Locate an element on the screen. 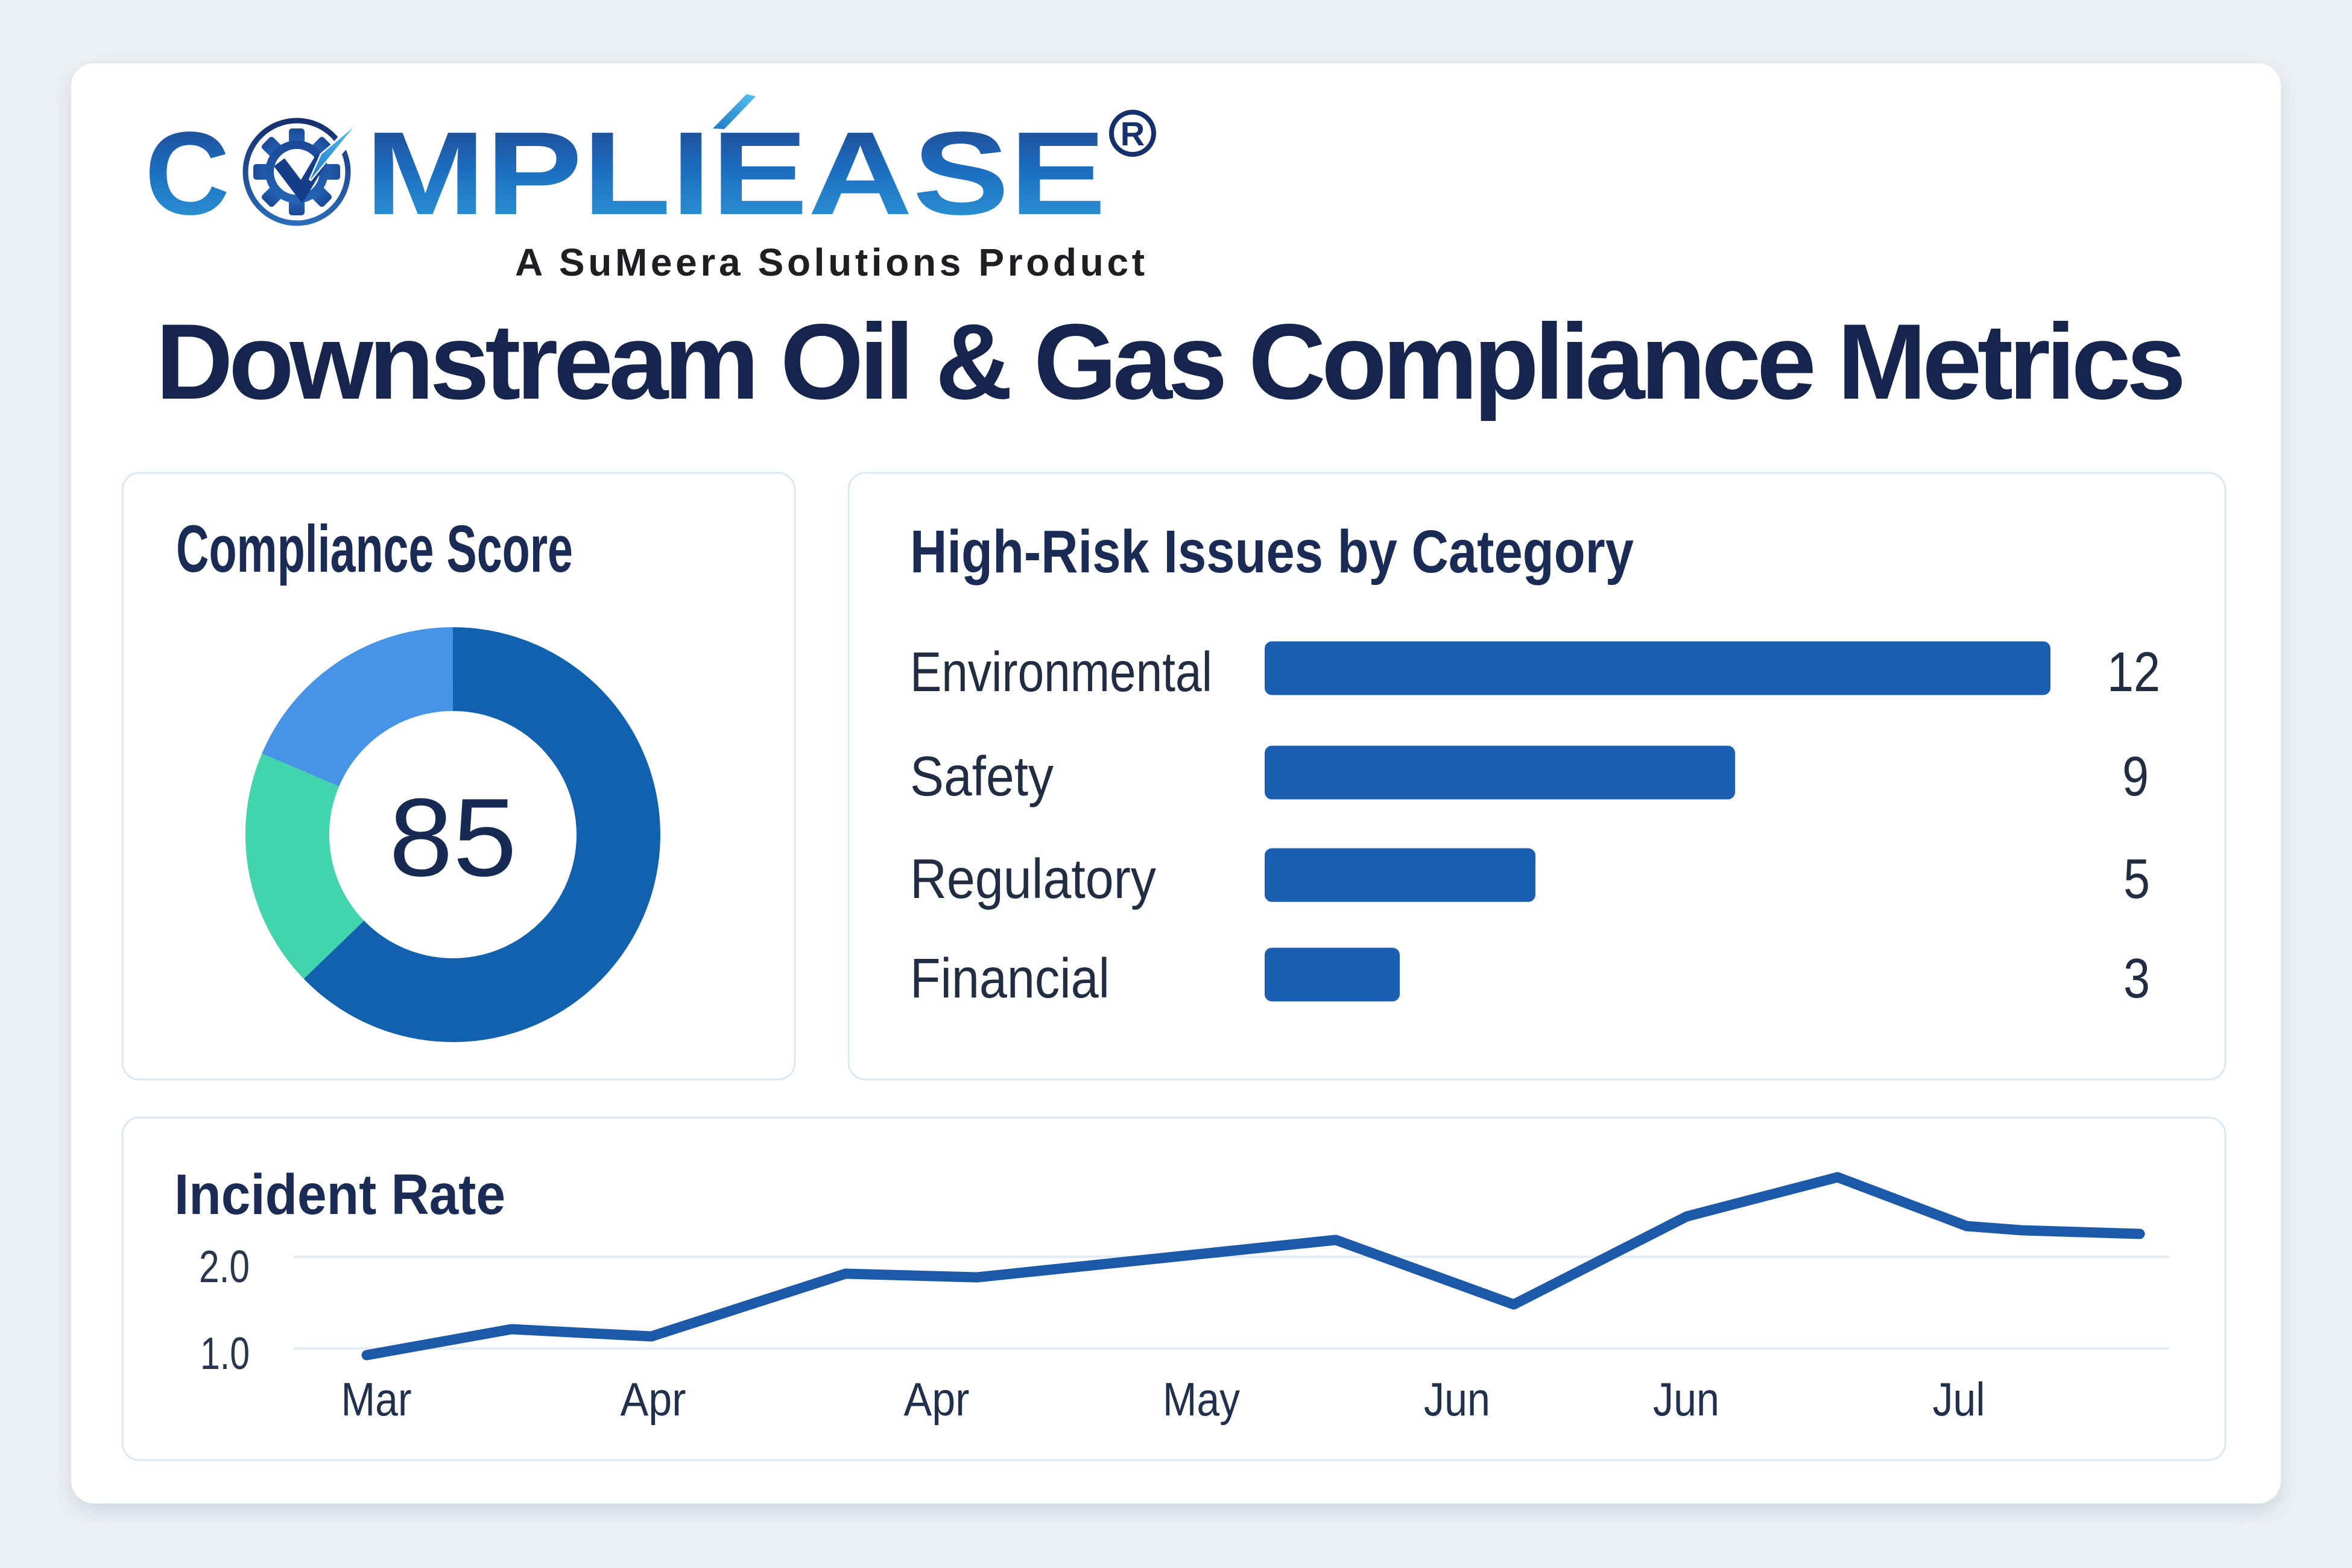 The image size is (2352, 1568). svg-text: A SuMeera Solutions Product is located at coordinates (830, 262).